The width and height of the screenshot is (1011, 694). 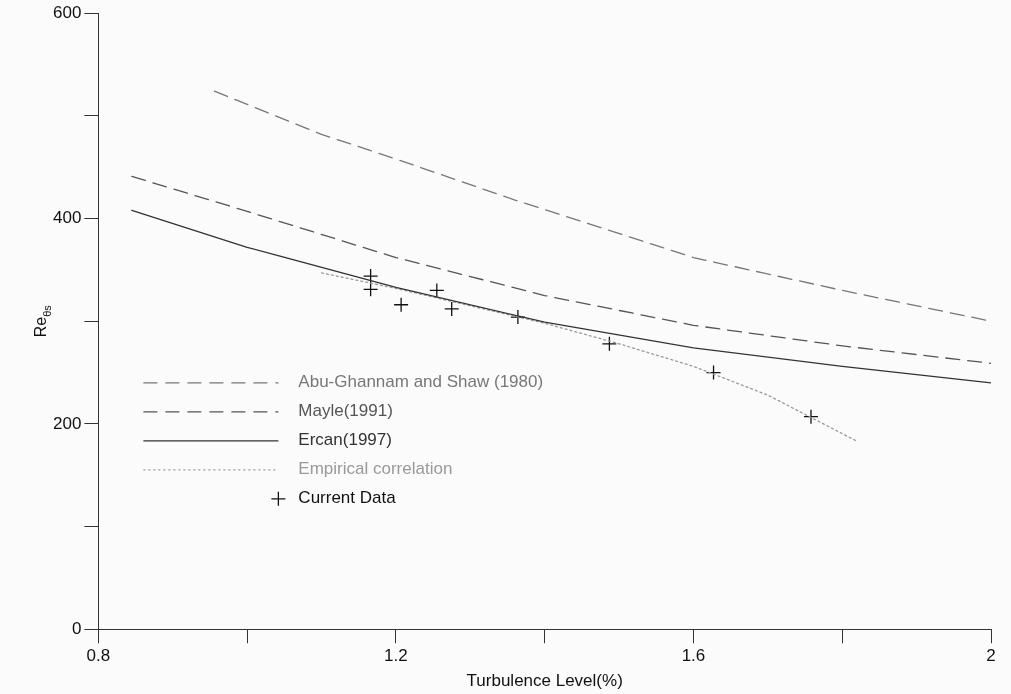 I want to click on text: Abu-Ghannam and Shaw (1980), so click(x=421, y=382).